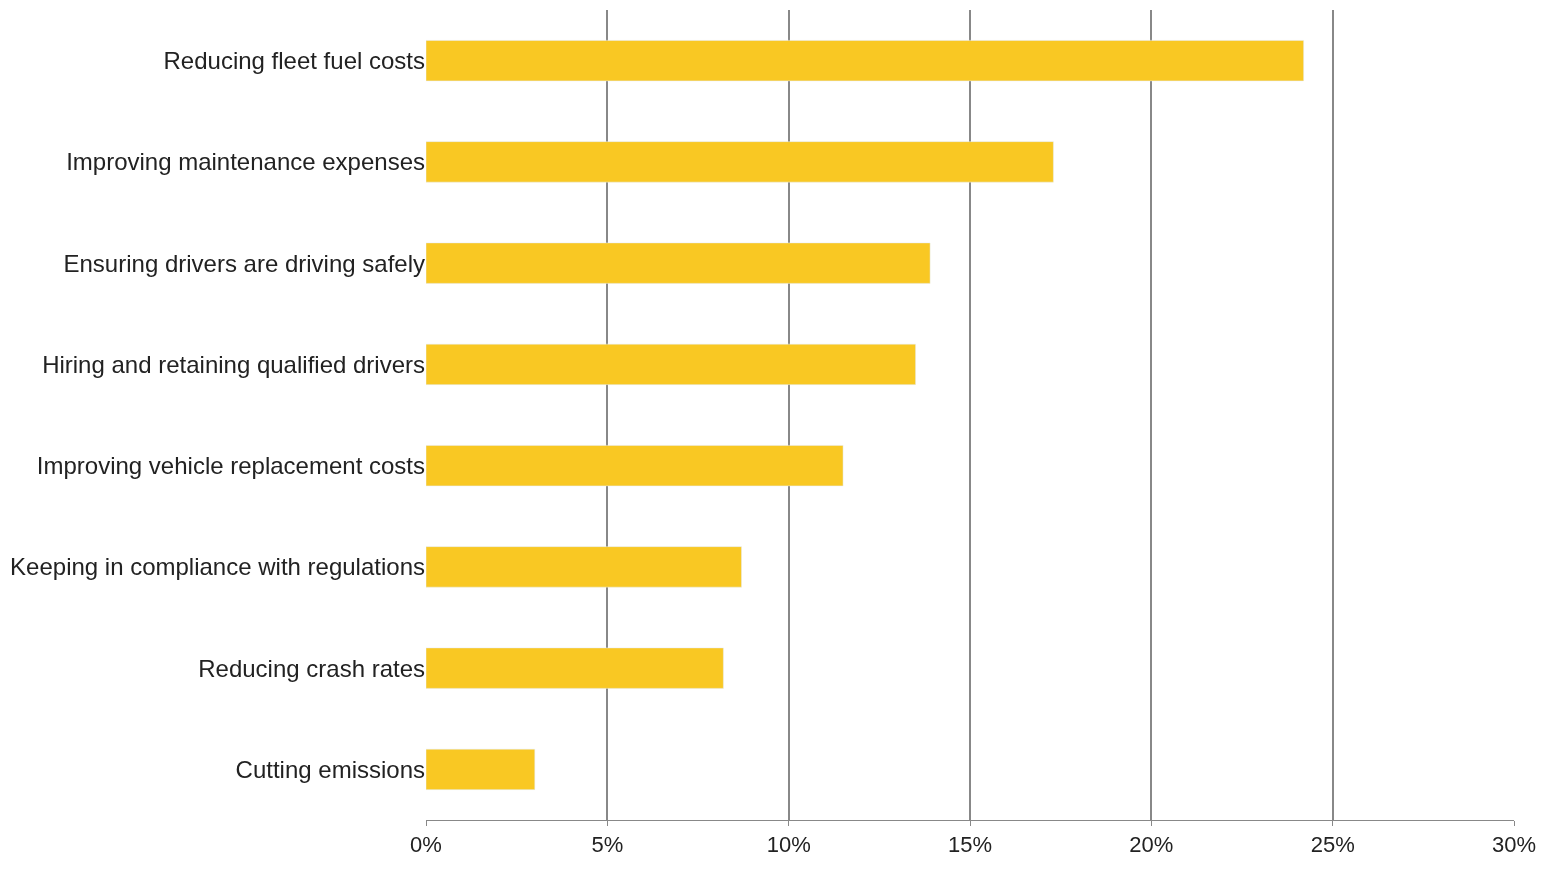  Describe the element at coordinates (330, 769) in the screenshot. I see `y-tick-label: Cutting emissions` at that location.